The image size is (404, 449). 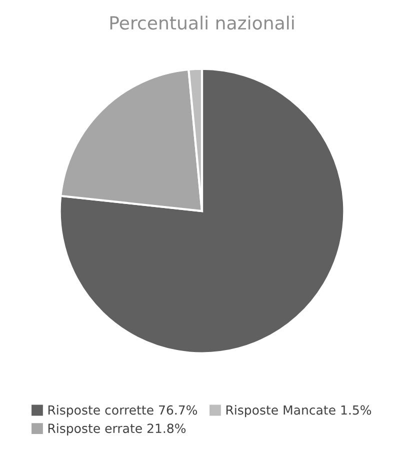 What do you see at coordinates (202, 23) in the screenshot?
I see `chart-title: Percentuali nazionali` at bounding box center [202, 23].